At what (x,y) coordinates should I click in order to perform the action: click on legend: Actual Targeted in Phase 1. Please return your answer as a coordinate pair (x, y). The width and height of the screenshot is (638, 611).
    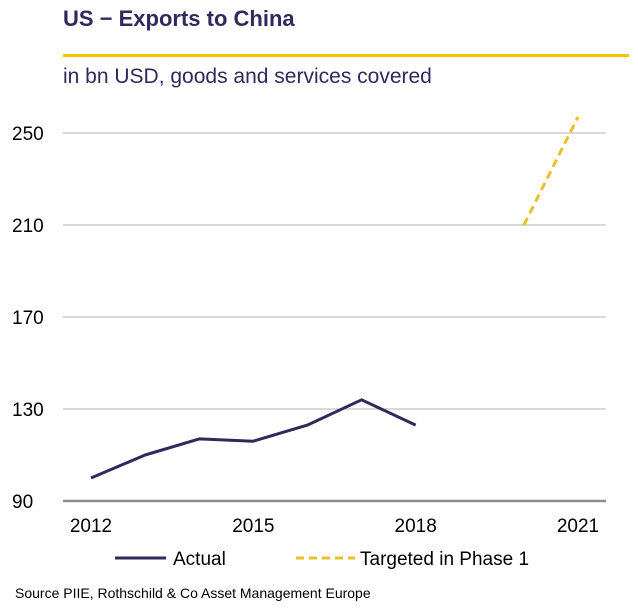
    Looking at the image, I should click on (322, 559).